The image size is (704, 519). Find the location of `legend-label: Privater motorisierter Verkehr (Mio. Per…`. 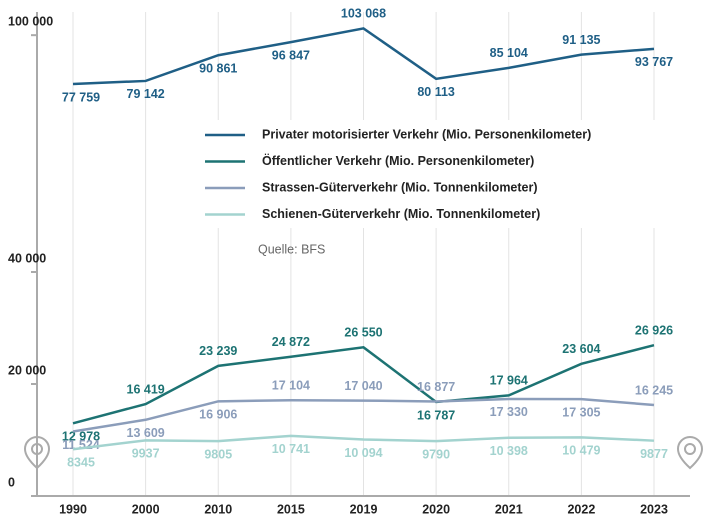

legend-label: Privater motorisierter Verkehr (Mio. Per… is located at coordinates (426, 134).